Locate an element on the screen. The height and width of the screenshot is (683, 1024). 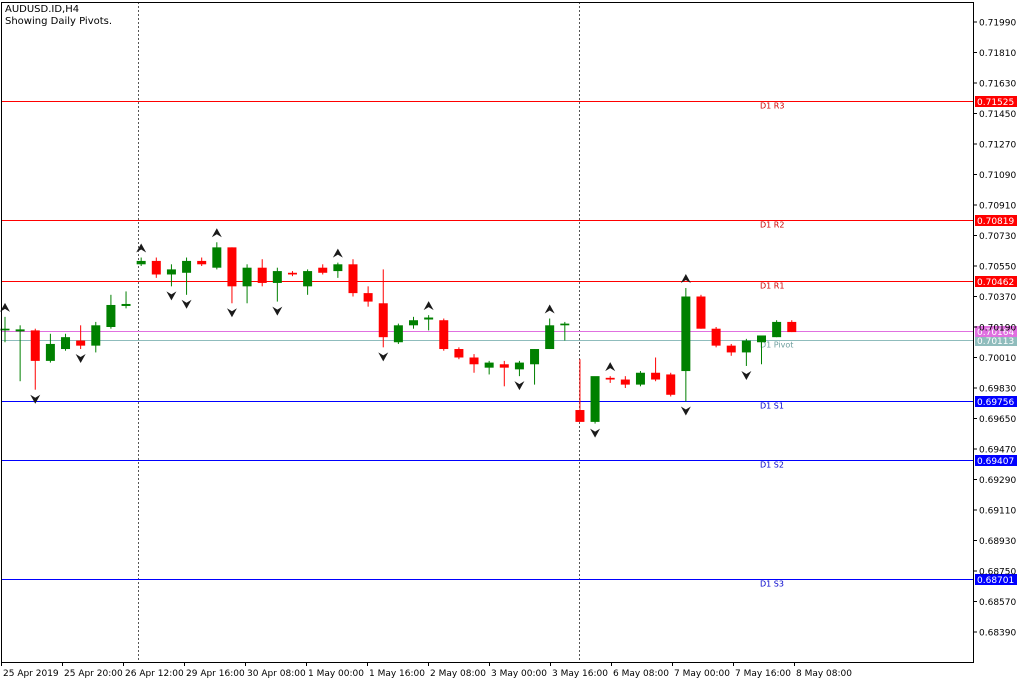
x-tick-label: 29 Apr 16:00 is located at coordinates (215, 674).